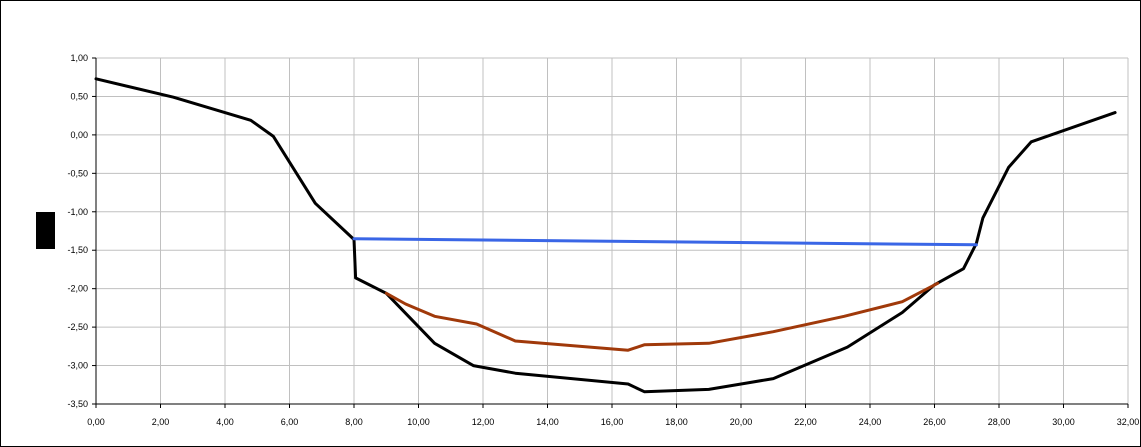 The width and height of the screenshot is (1141, 447). I want to click on x-tick-label: 26,00, so click(934, 422).